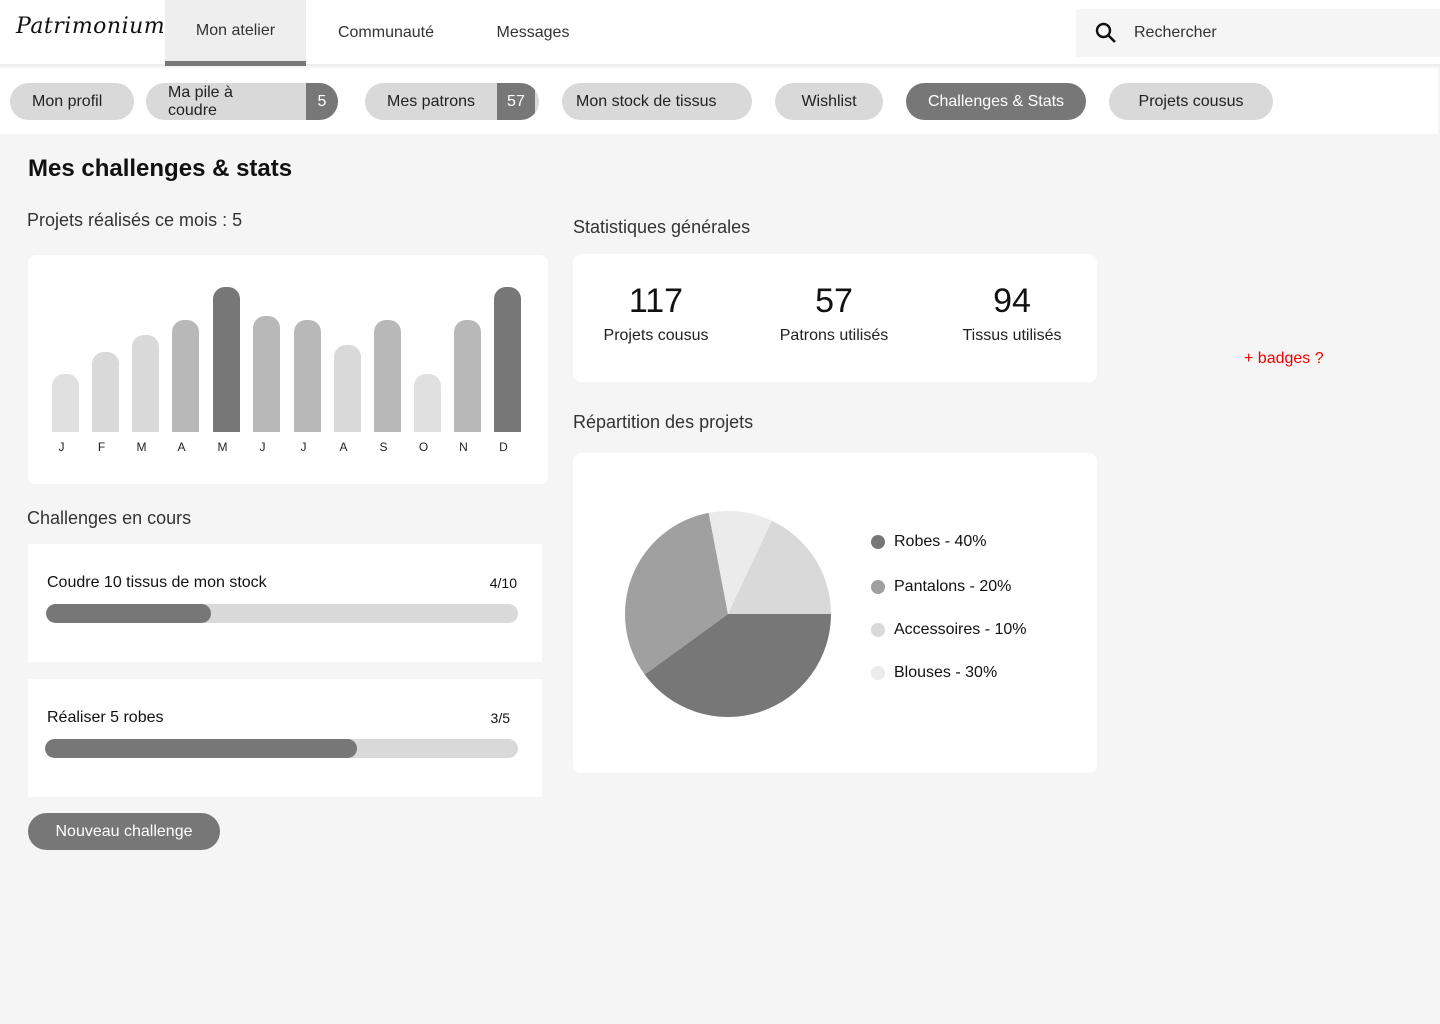 The height and width of the screenshot is (1024, 1440). What do you see at coordinates (940, 541) in the screenshot?
I see `legend-label: Robes - 40%` at bounding box center [940, 541].